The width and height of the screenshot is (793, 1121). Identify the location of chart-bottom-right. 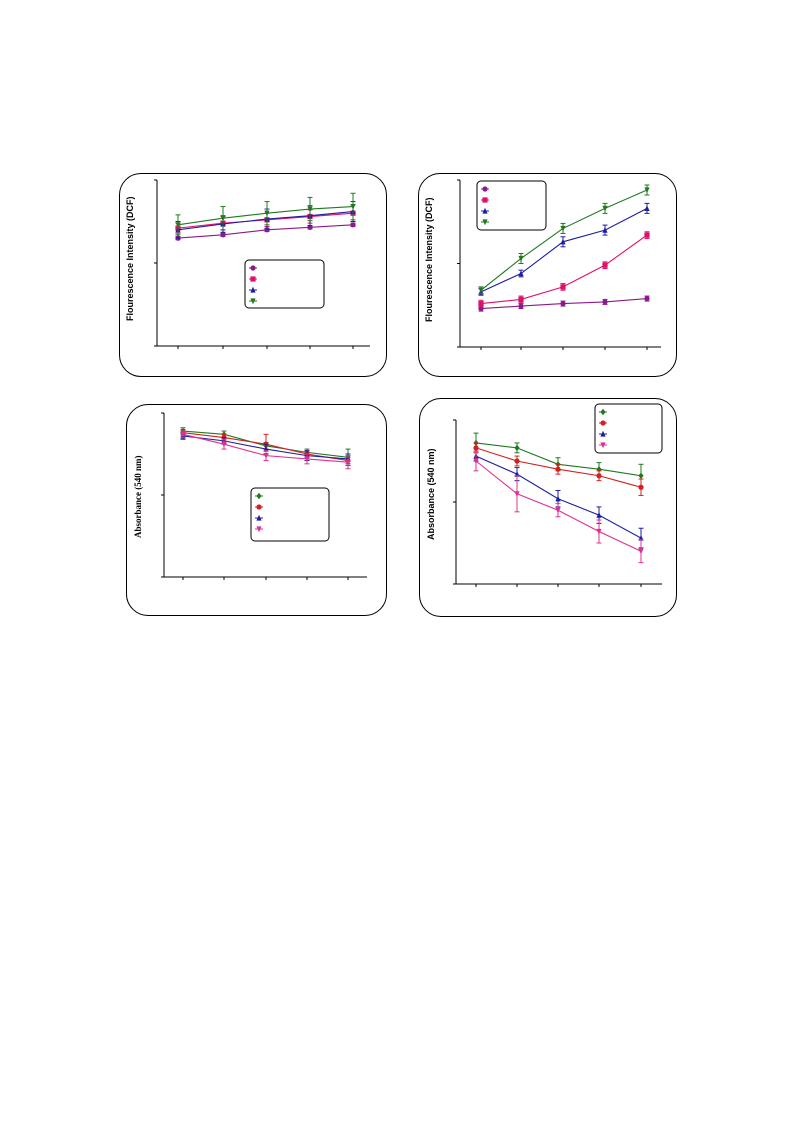
(558, 495).